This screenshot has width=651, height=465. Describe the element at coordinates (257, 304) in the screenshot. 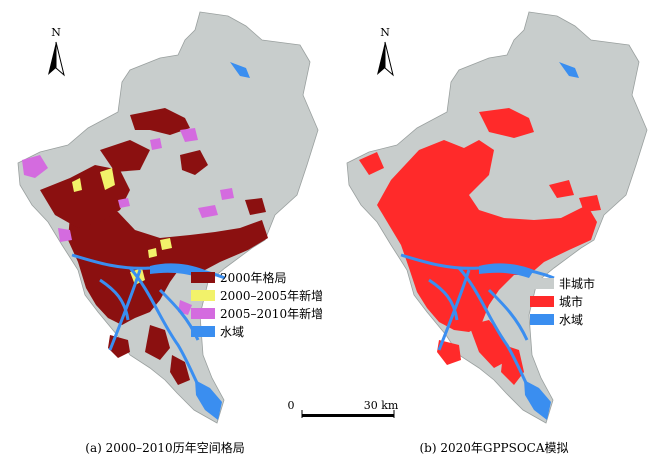

I see `legend-a: 2000年格局 2000–2005年新增 2005–2010年新增 水域` at that location.